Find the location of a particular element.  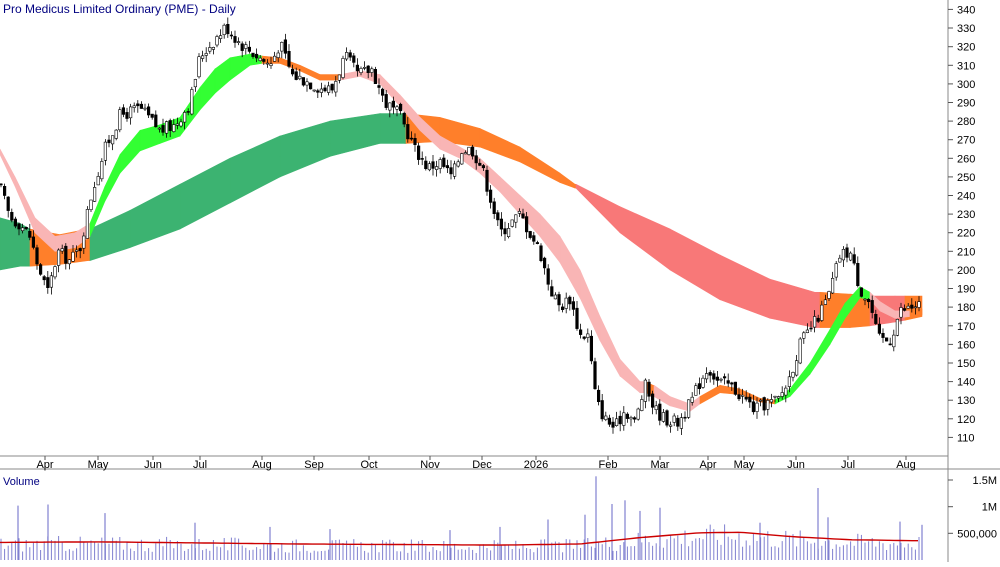

x-tick-label: Oct is located at coordinates (368, 465).